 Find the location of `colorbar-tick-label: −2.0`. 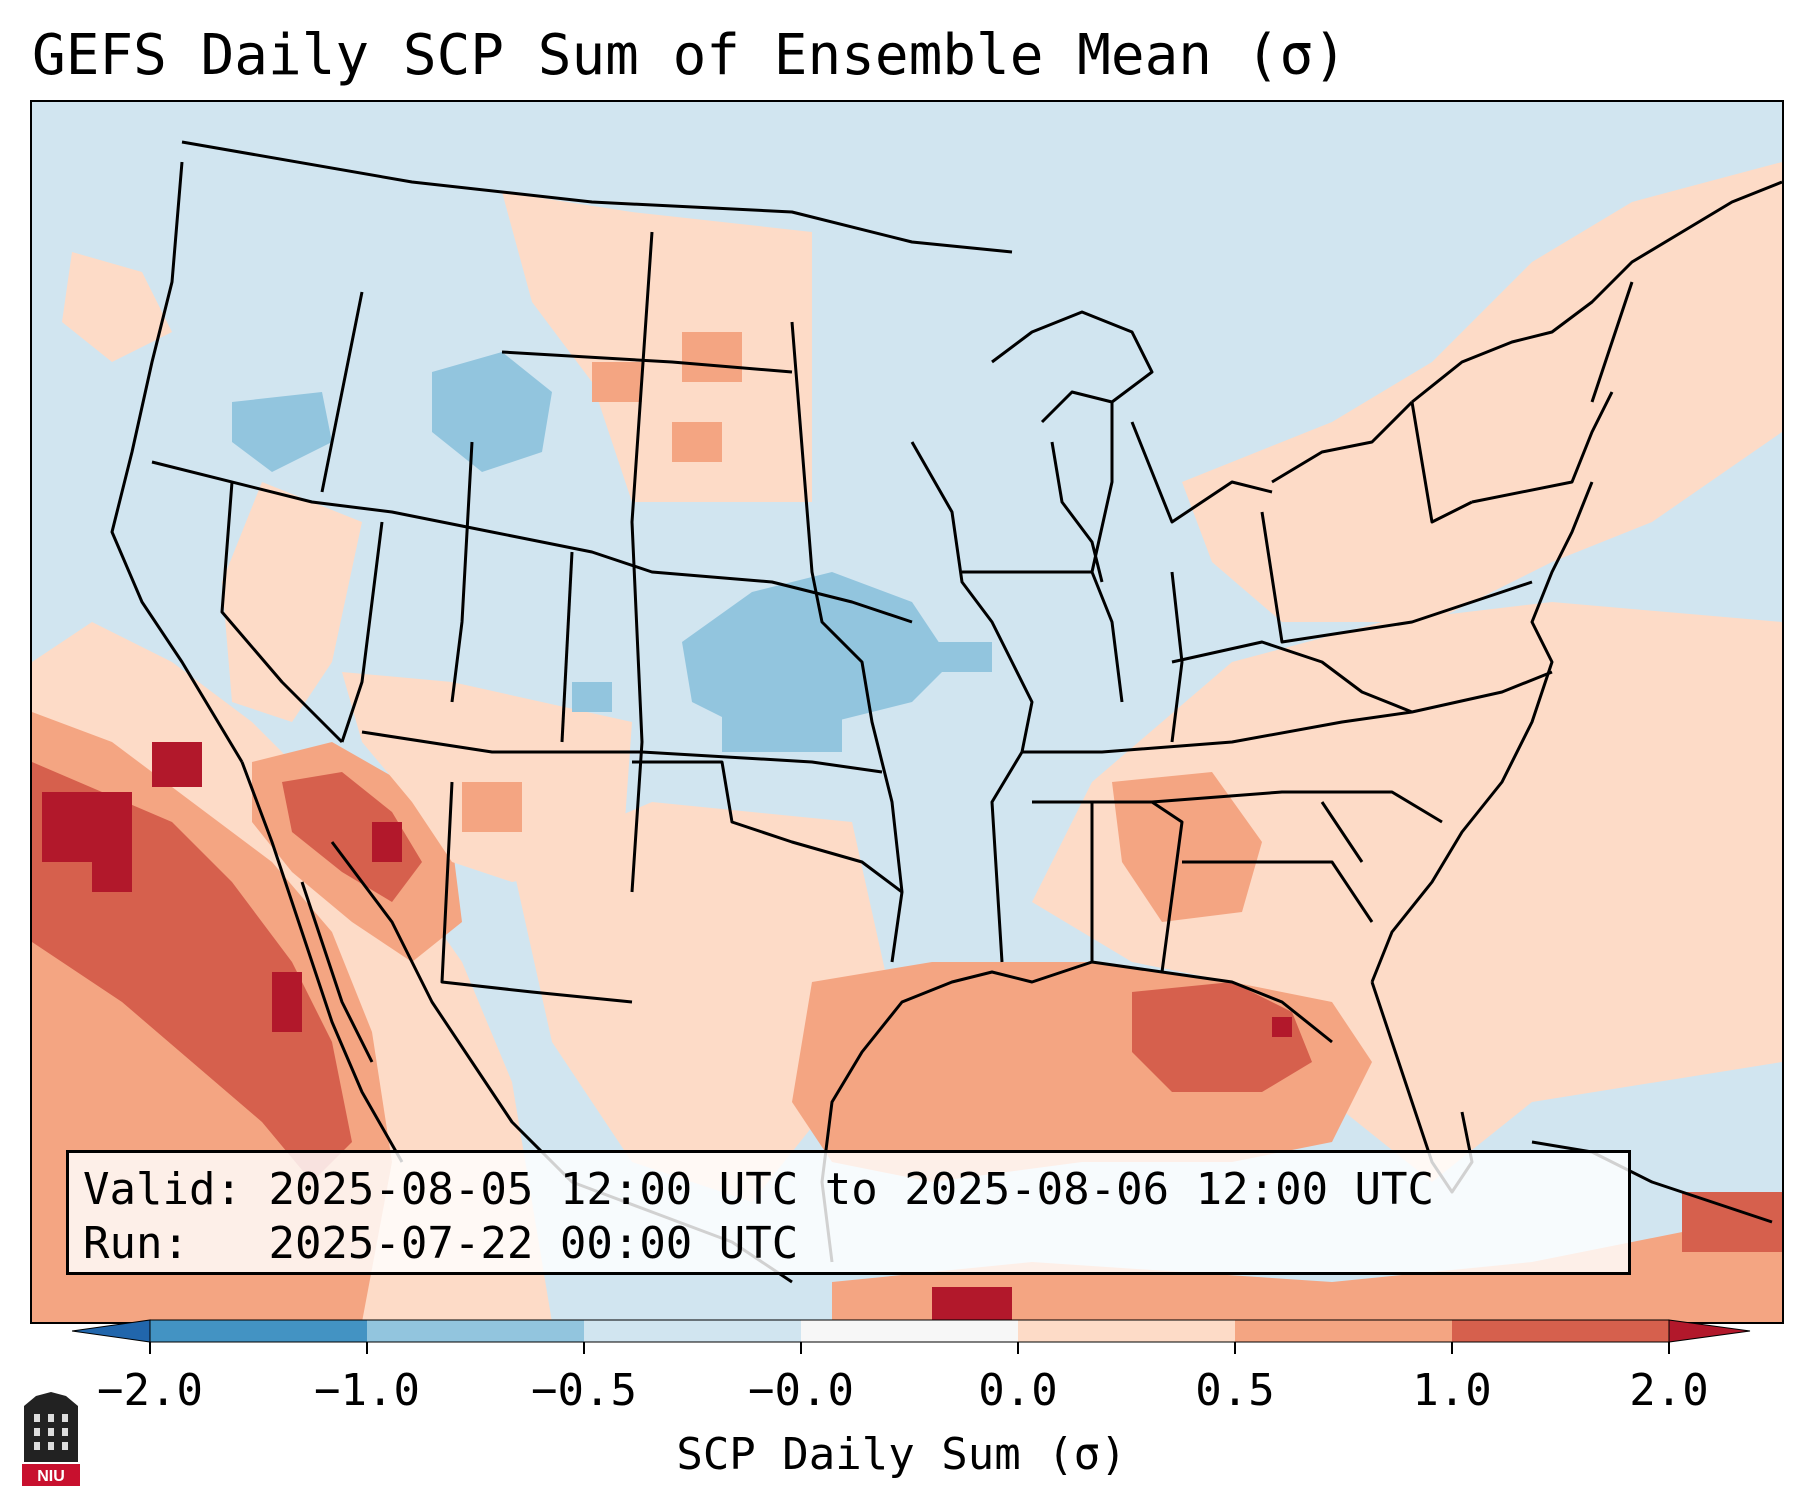

colorbar-tick-label: −2.0 is located at coordinates (150, 1390).